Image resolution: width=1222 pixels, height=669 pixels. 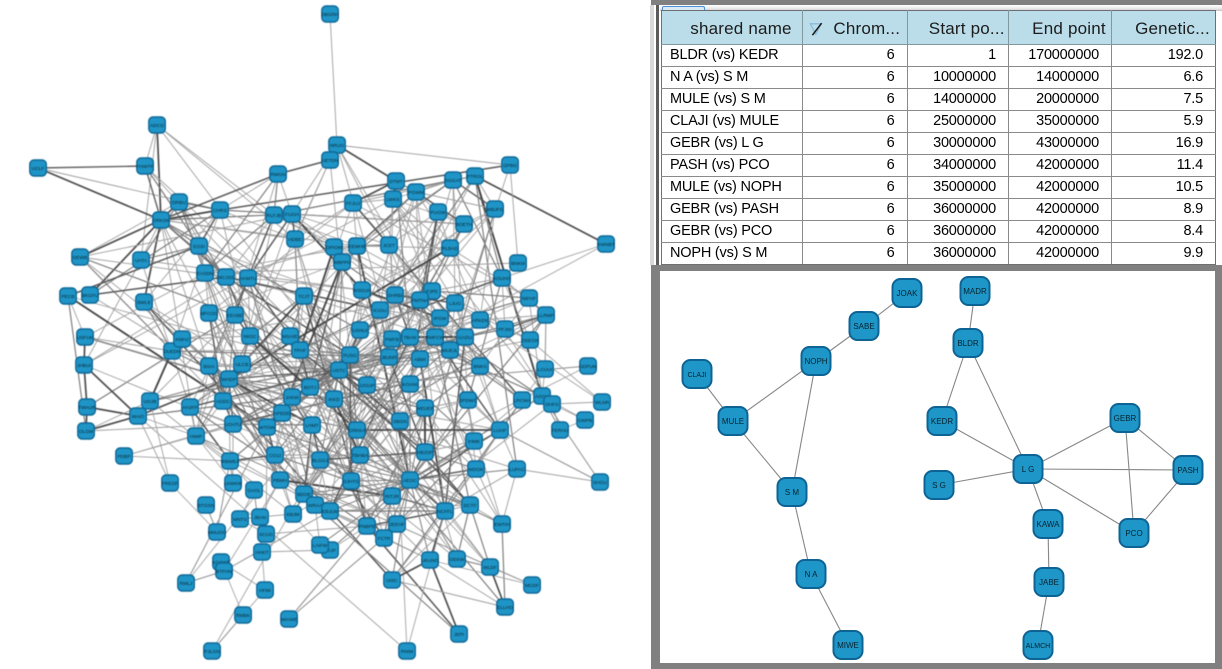 What do you see at coordinates (260, 518) in the screenshot?
I see `svg-text: JBAN` at bounding box center [260, 518].